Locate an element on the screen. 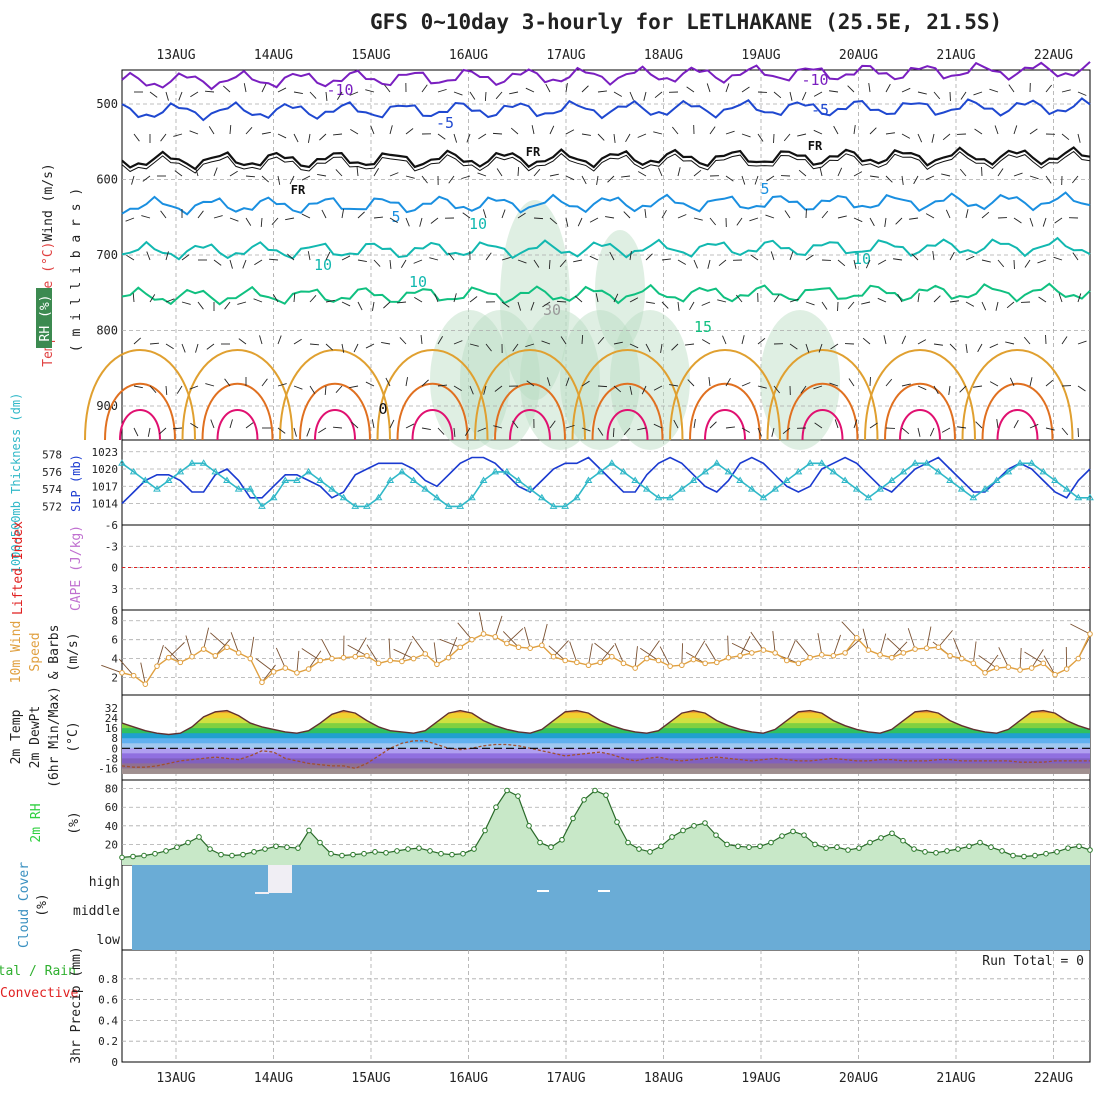 This screenshot has width=1100, height=1100. rh-tick: 40 is located at coordinates (111, 826).